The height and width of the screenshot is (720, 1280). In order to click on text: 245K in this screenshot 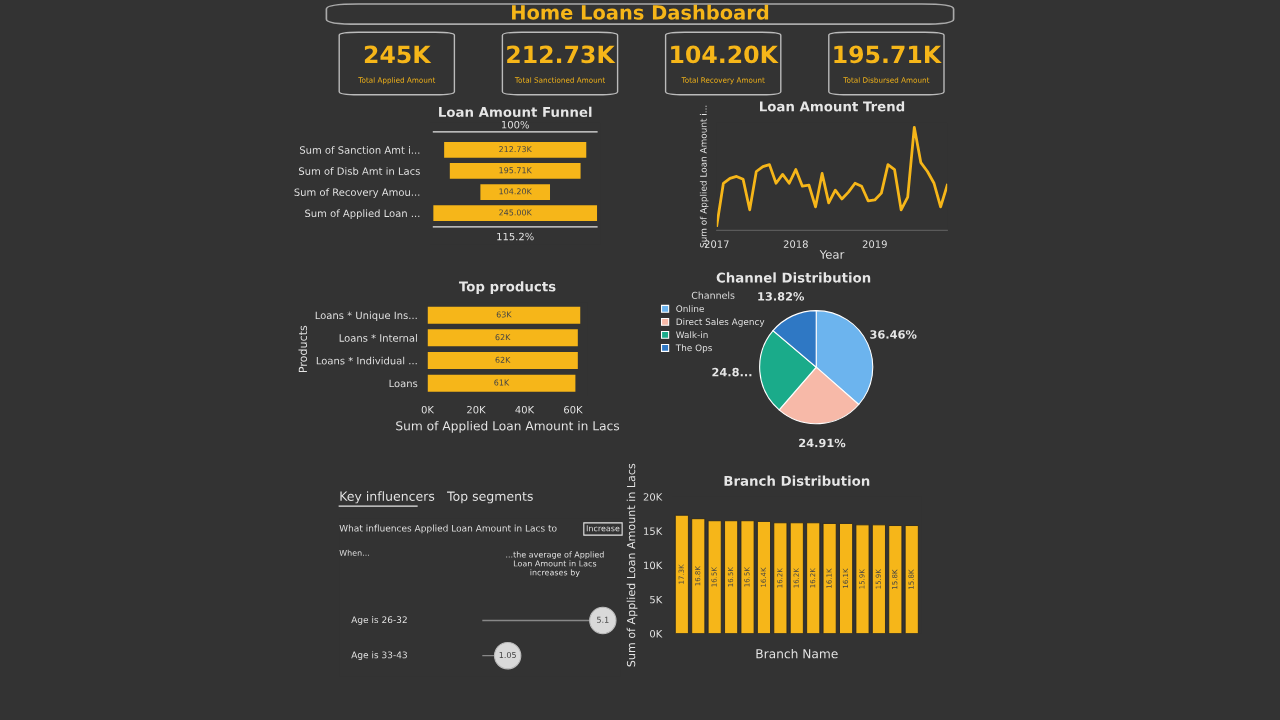, I will do `click(398, 54)`.